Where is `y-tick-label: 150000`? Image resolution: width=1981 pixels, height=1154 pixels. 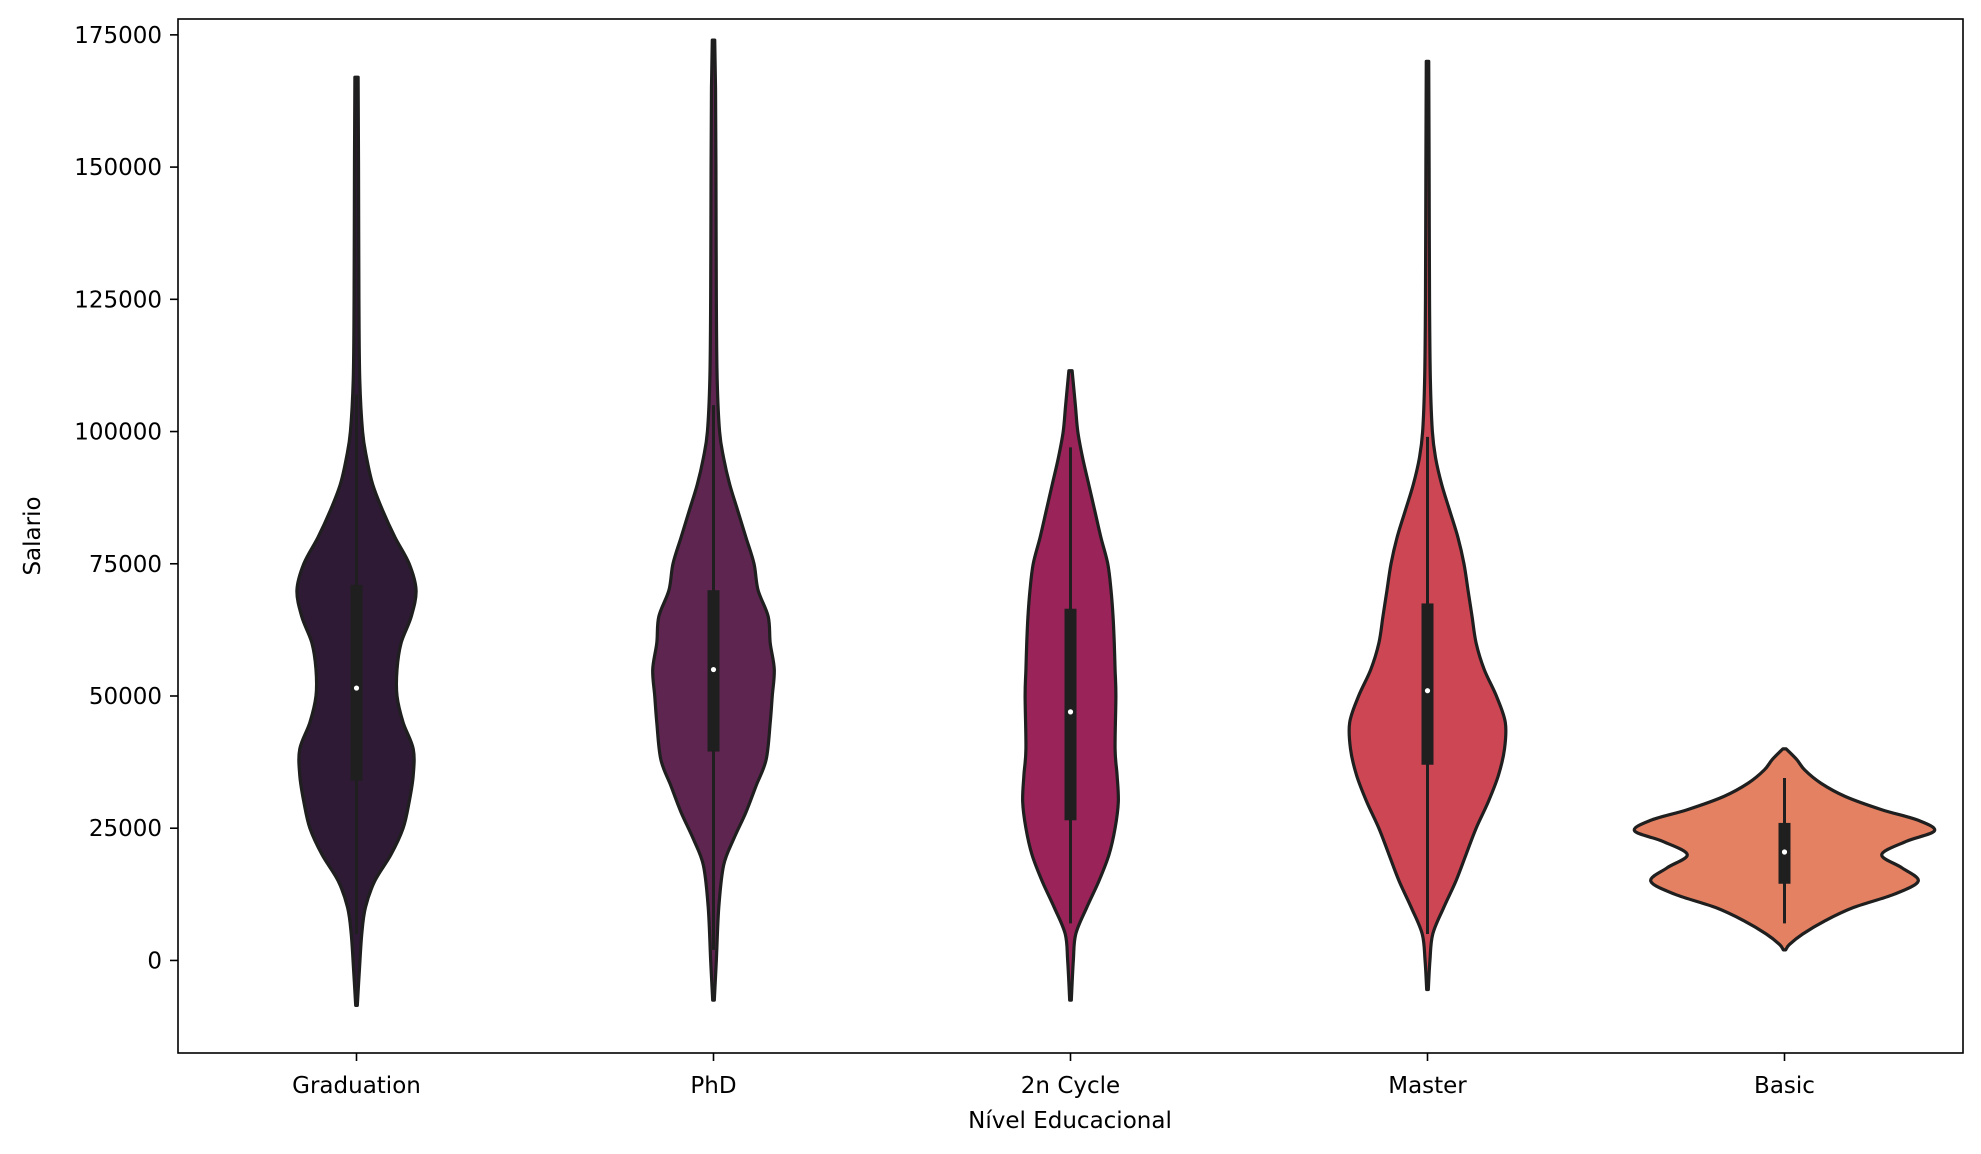
y-tick-label: 150000 is located at coordinates (118, 168).